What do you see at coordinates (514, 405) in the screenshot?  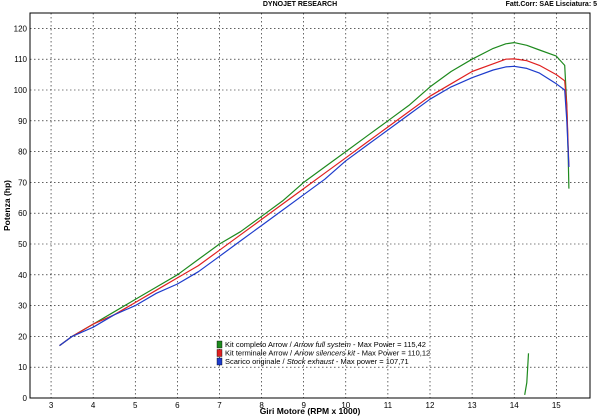 I see `x-tick-label: 14` at bounding box center [514, 405].